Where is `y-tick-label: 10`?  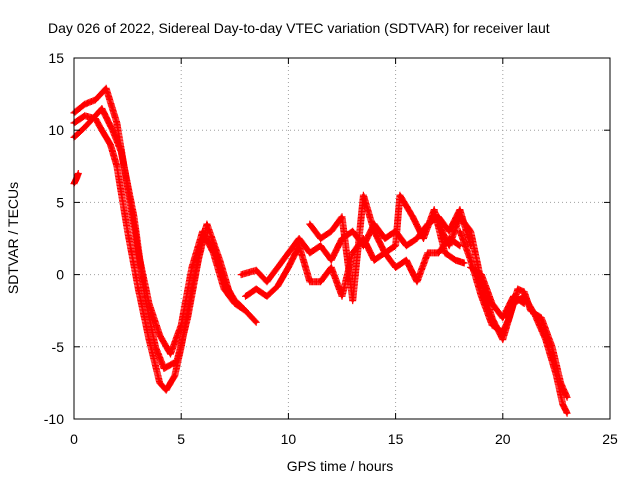 y-tick-label: 10 is located at coordinates (56, 130).